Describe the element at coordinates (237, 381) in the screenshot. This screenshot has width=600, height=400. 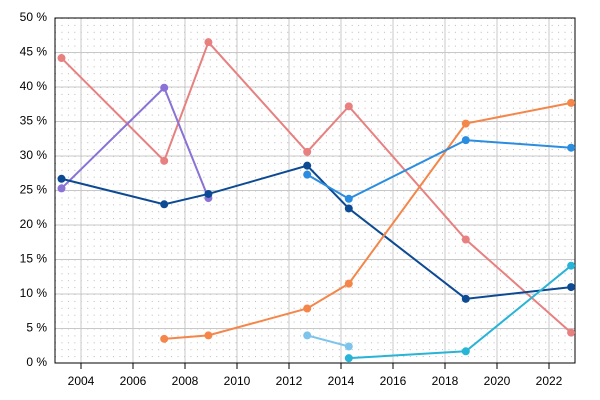
I see `x-tick-label: 2010` at that location.